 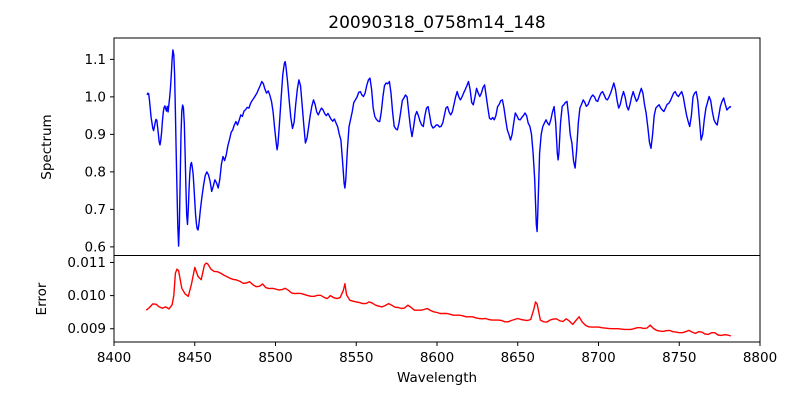 I want to click on x-axis-label: Wavelength, so click(x=437, y=378).